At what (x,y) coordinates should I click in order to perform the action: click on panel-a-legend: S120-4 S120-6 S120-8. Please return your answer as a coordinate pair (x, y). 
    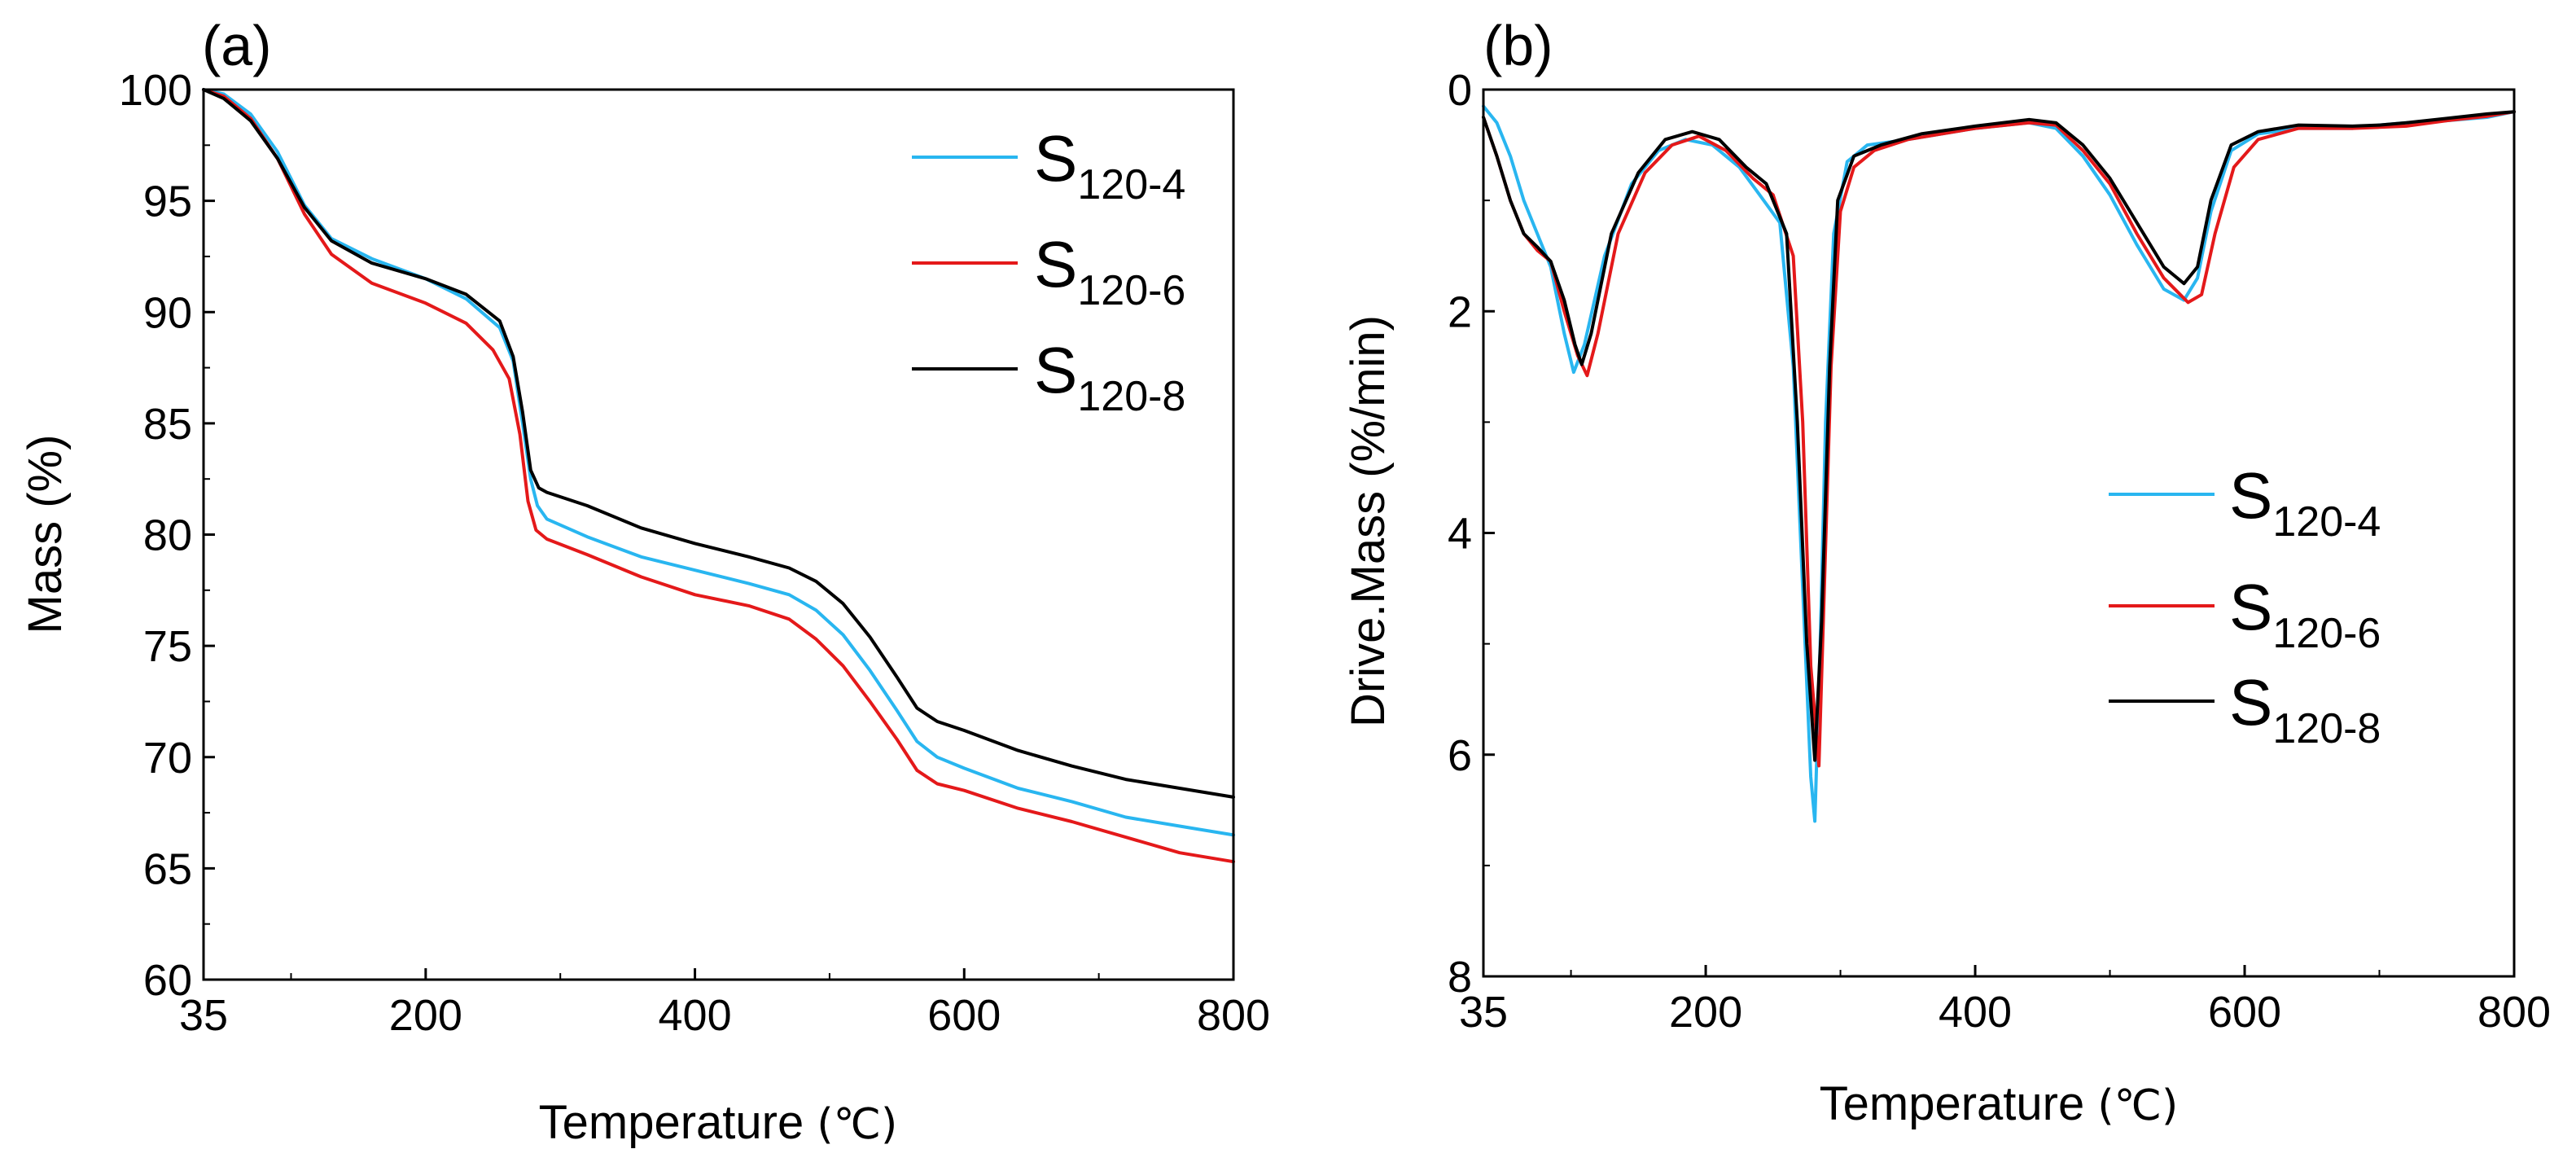
    Looking at the image, I should click on (1048, 271).